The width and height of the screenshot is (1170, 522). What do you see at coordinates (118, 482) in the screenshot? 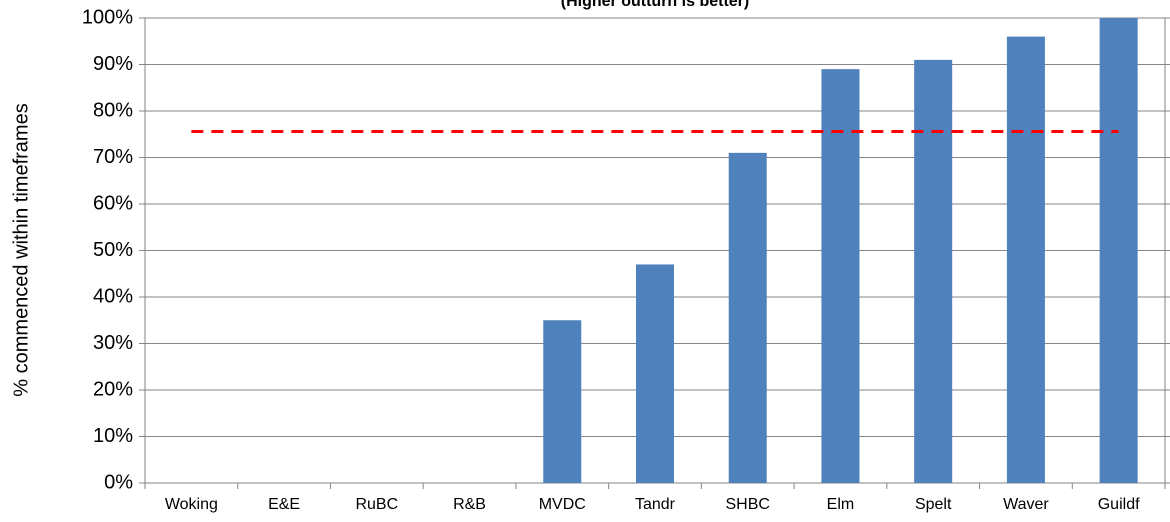
I see `y-tick-label: 0%` at bounding box center [118, 482].